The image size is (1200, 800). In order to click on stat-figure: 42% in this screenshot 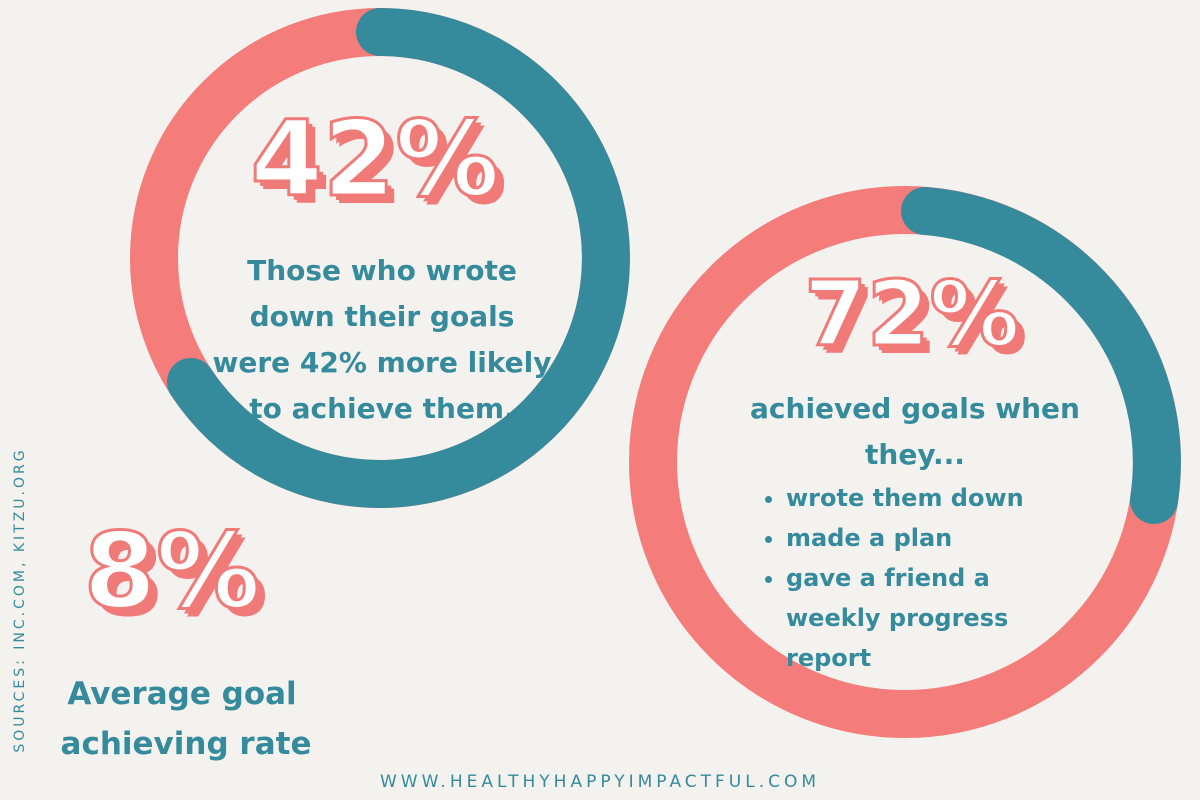, I will do `click(375, 159)`.